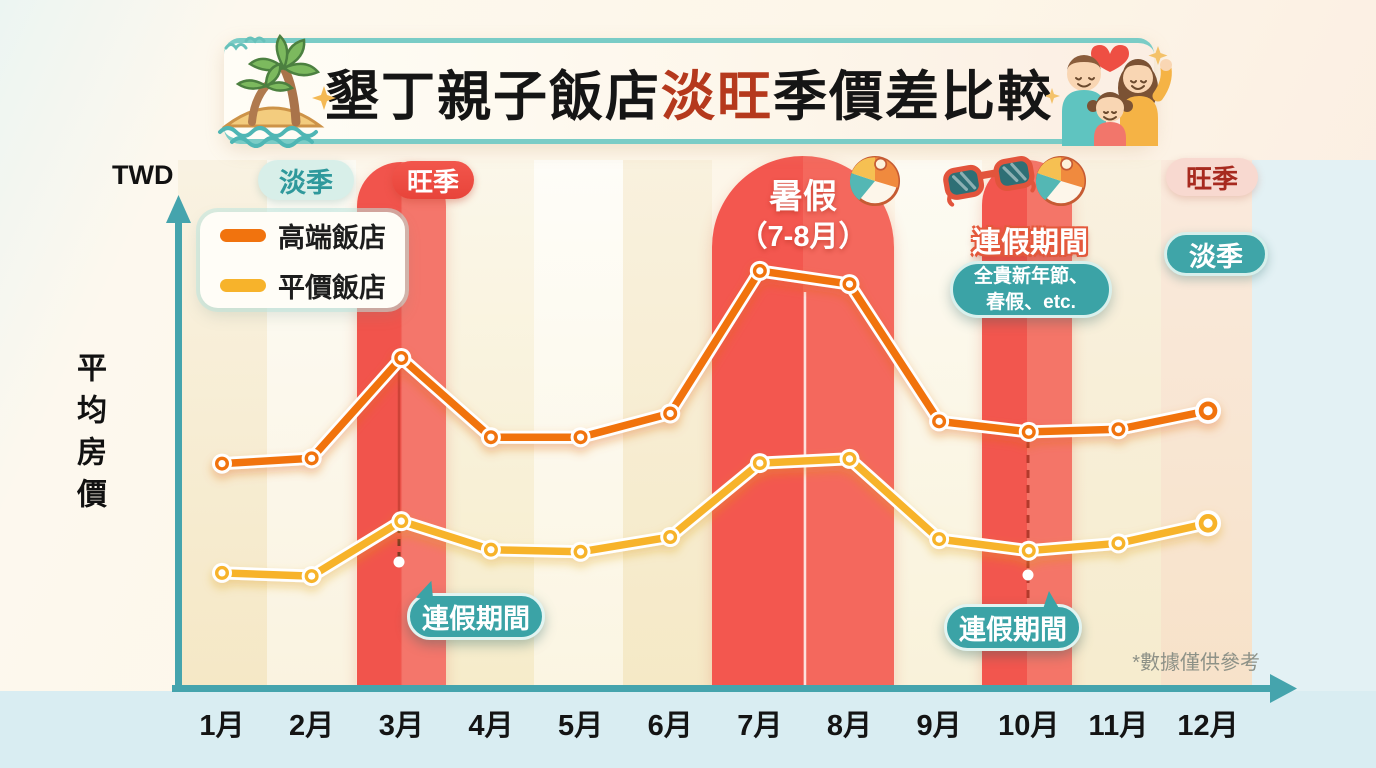  I want to click on x-tick-label-5: 5月, so click(580, 726).